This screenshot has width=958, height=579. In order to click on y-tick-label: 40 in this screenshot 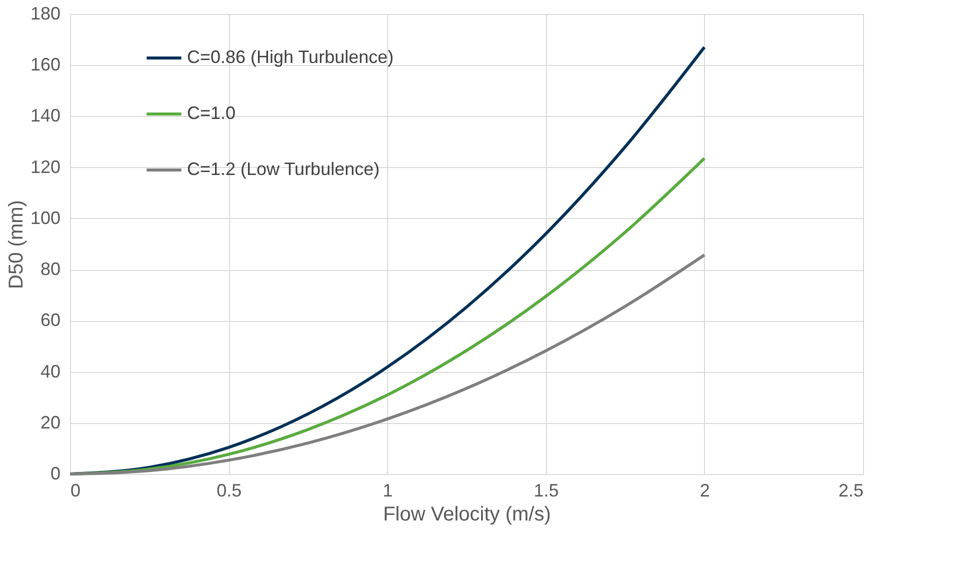, I will do `click(50, 371)`.